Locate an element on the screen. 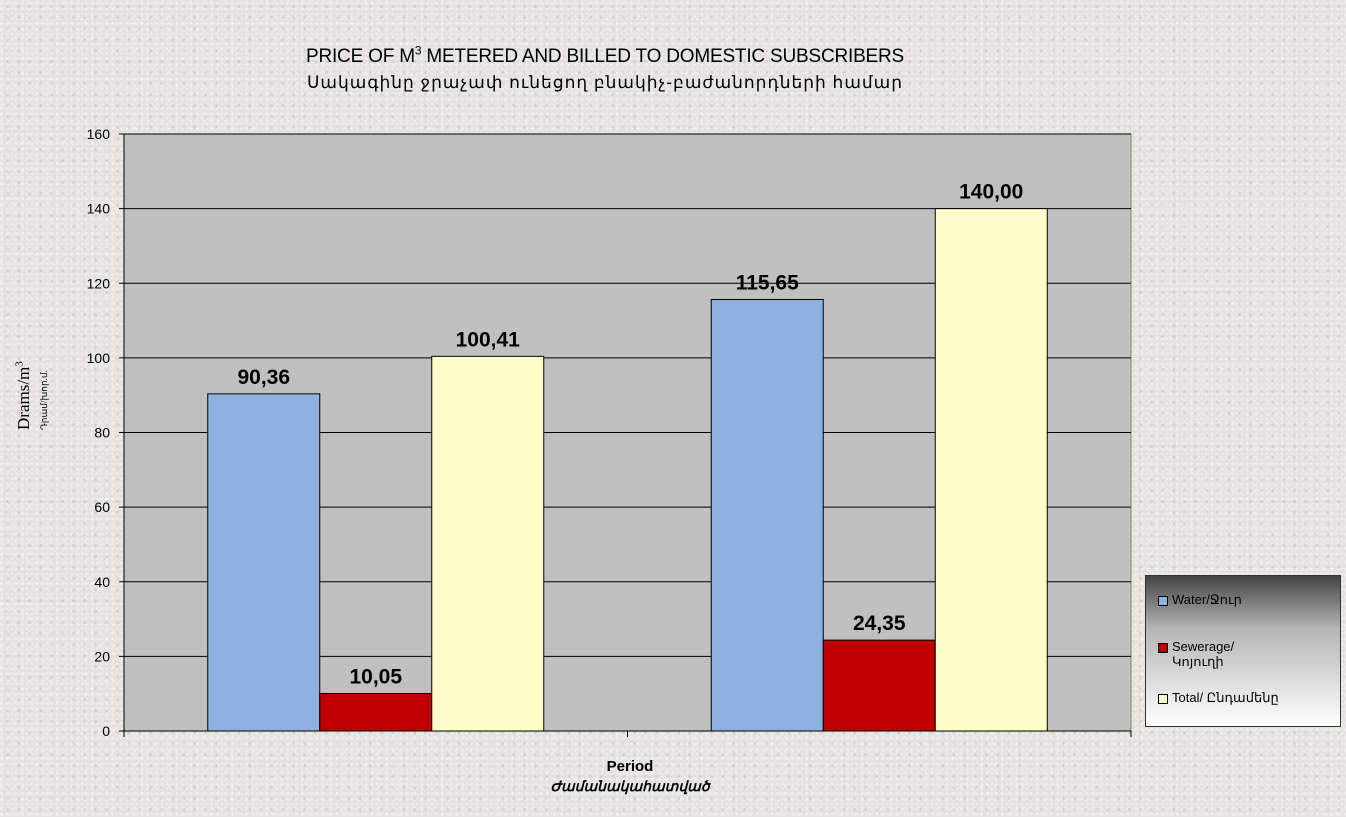 This screenshot has width=1346, height=817. bar-series1-group0 is located at coordinates (376, 712).